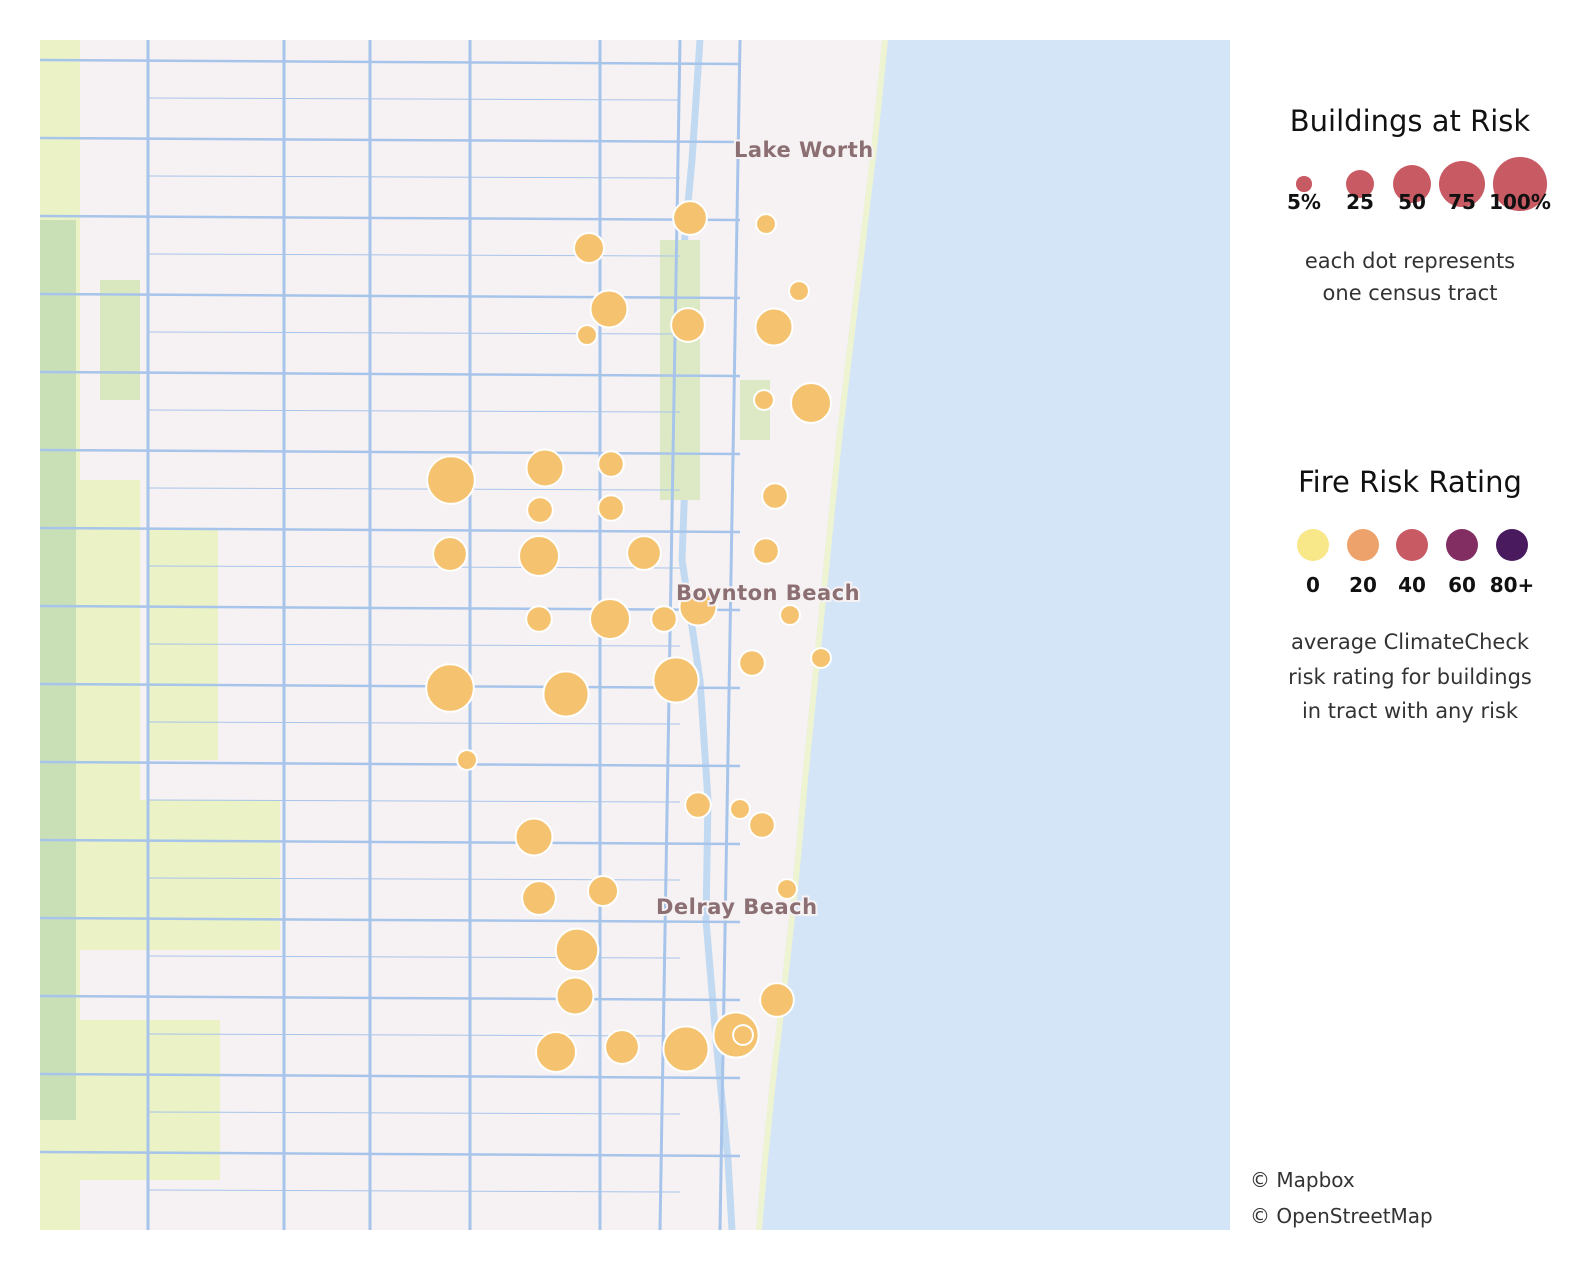 This screenshot has height=1280, width=1580. What do you see at coordinates (1360, 202) in the screenshot?
I see `size-legend-label: 25` at bounding box center [1360, 202].